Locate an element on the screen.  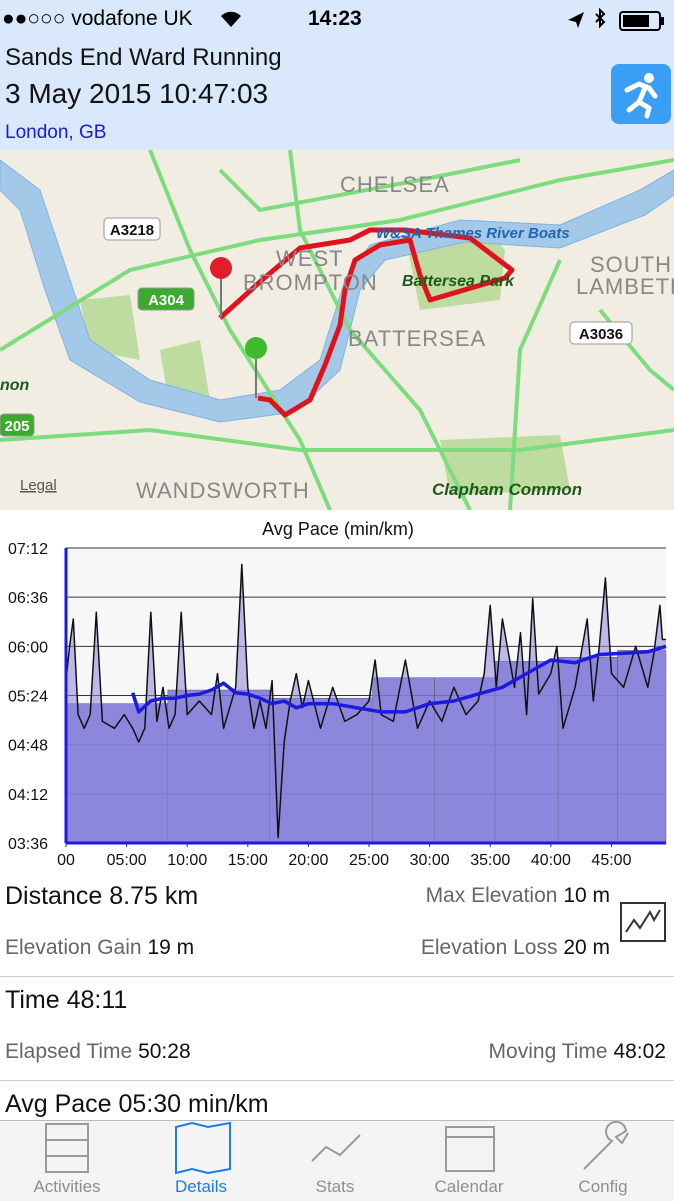
tab-icons is located at coordinates (337, 1148).